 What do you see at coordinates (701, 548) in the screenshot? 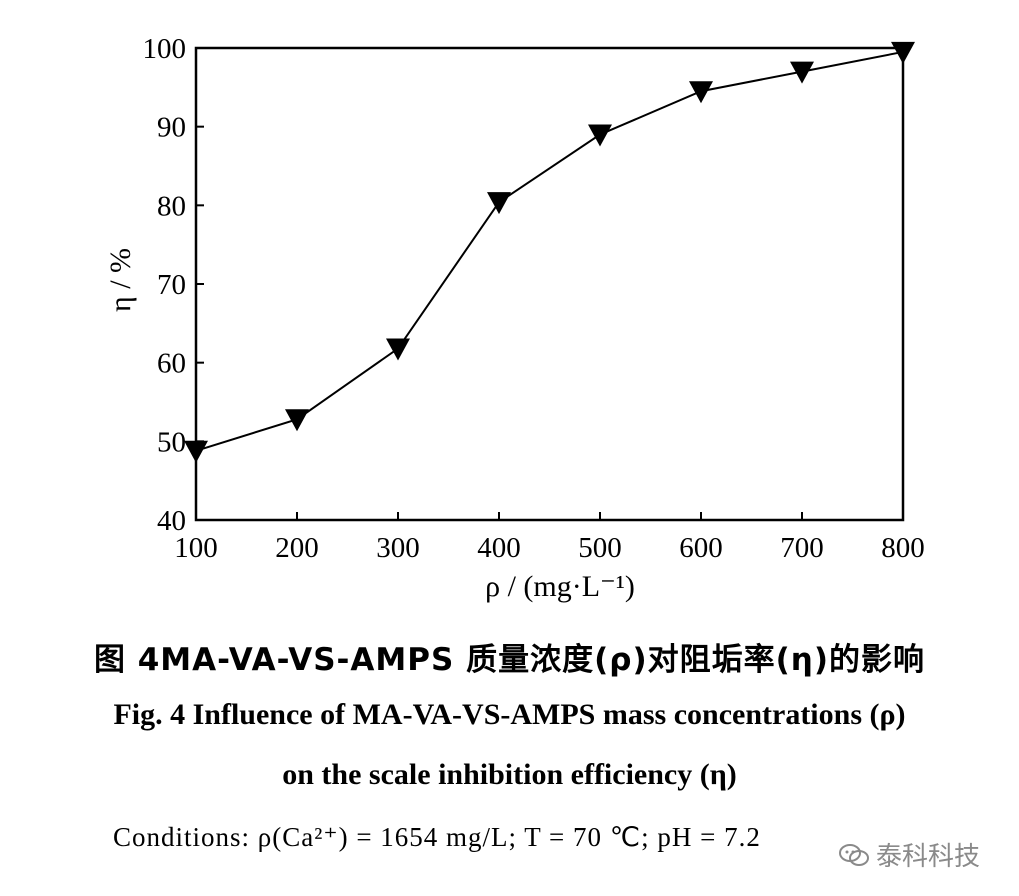
I see `x-tick-label: 600` at bounding box center [701, 548].